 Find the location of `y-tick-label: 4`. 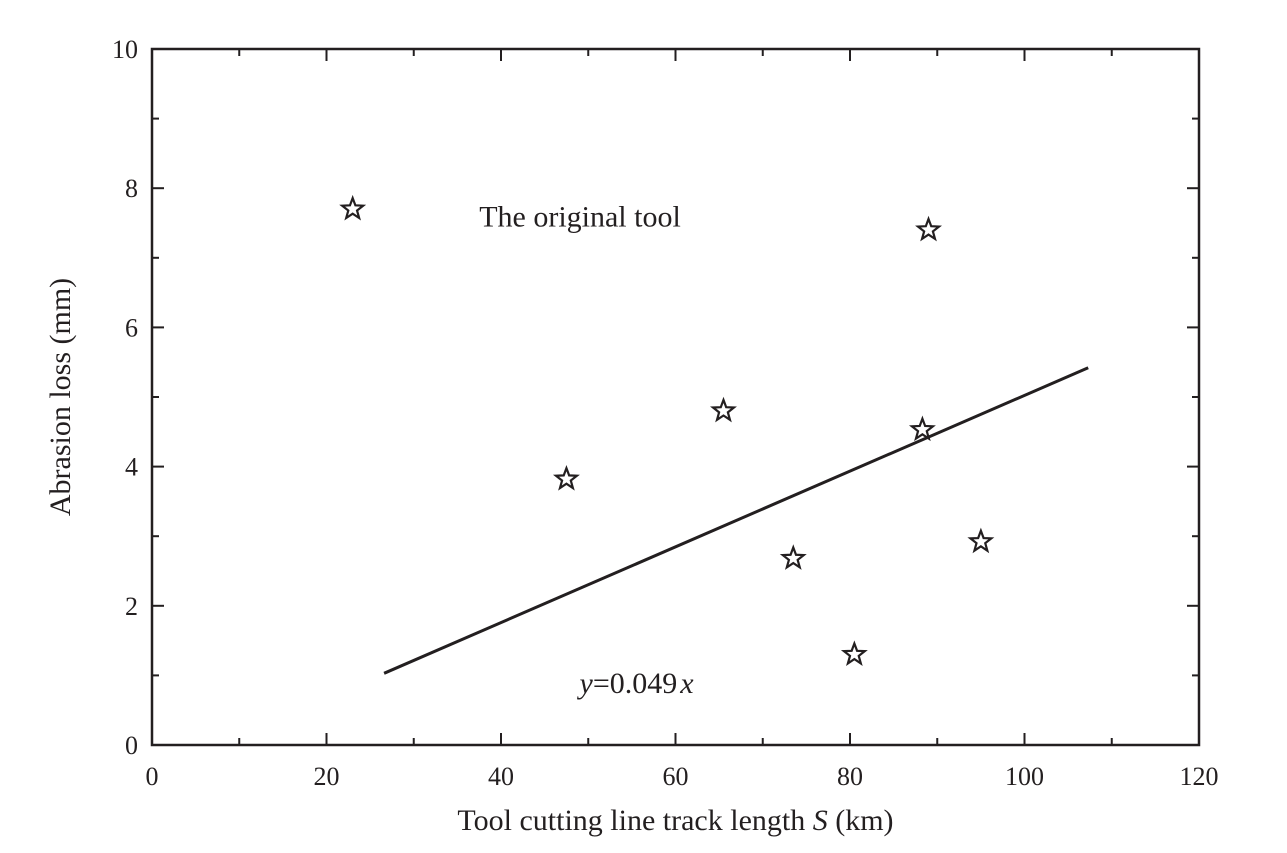

y-tick-label: 4 is located at coordinates (131, 467).